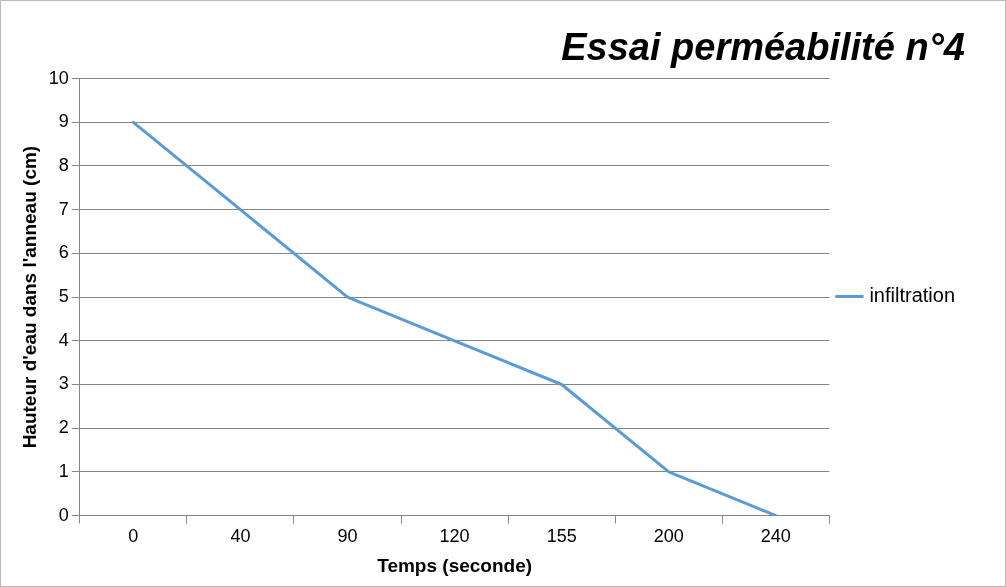  Describe the element at coordinates (454, 536) in the screenshot. I see `x-tick-label: 120` at that location.